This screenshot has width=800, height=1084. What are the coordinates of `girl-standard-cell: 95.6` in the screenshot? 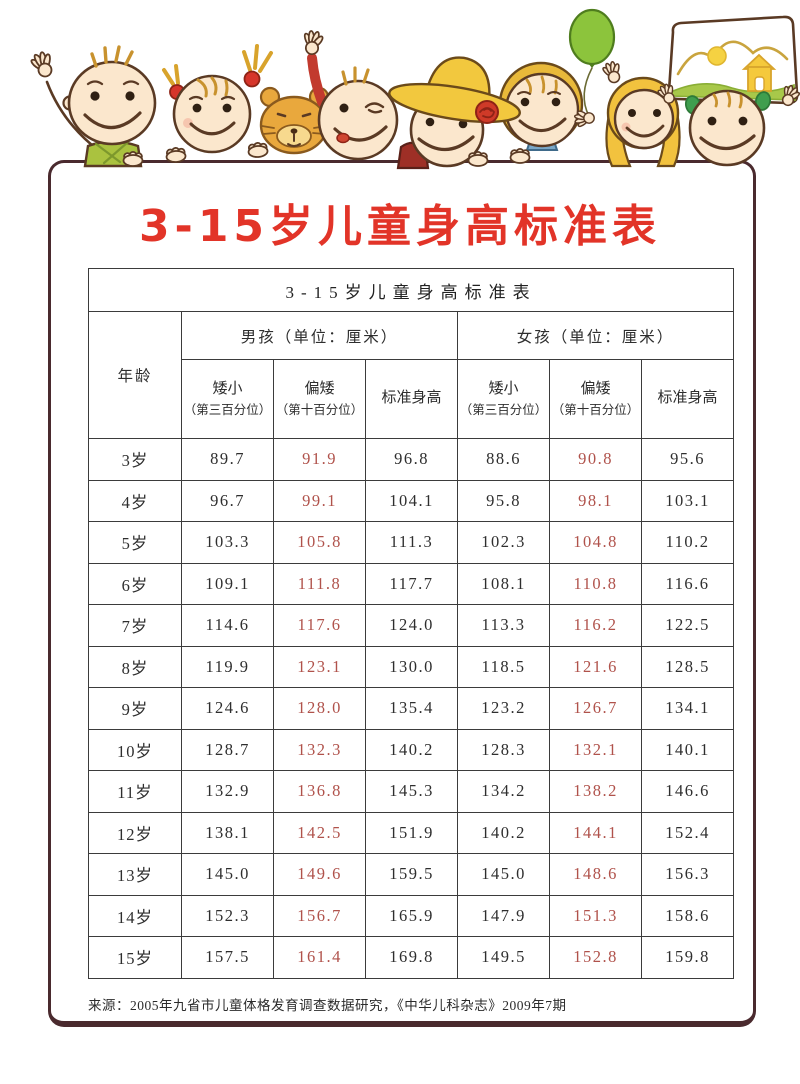 It's located at (687, 459).